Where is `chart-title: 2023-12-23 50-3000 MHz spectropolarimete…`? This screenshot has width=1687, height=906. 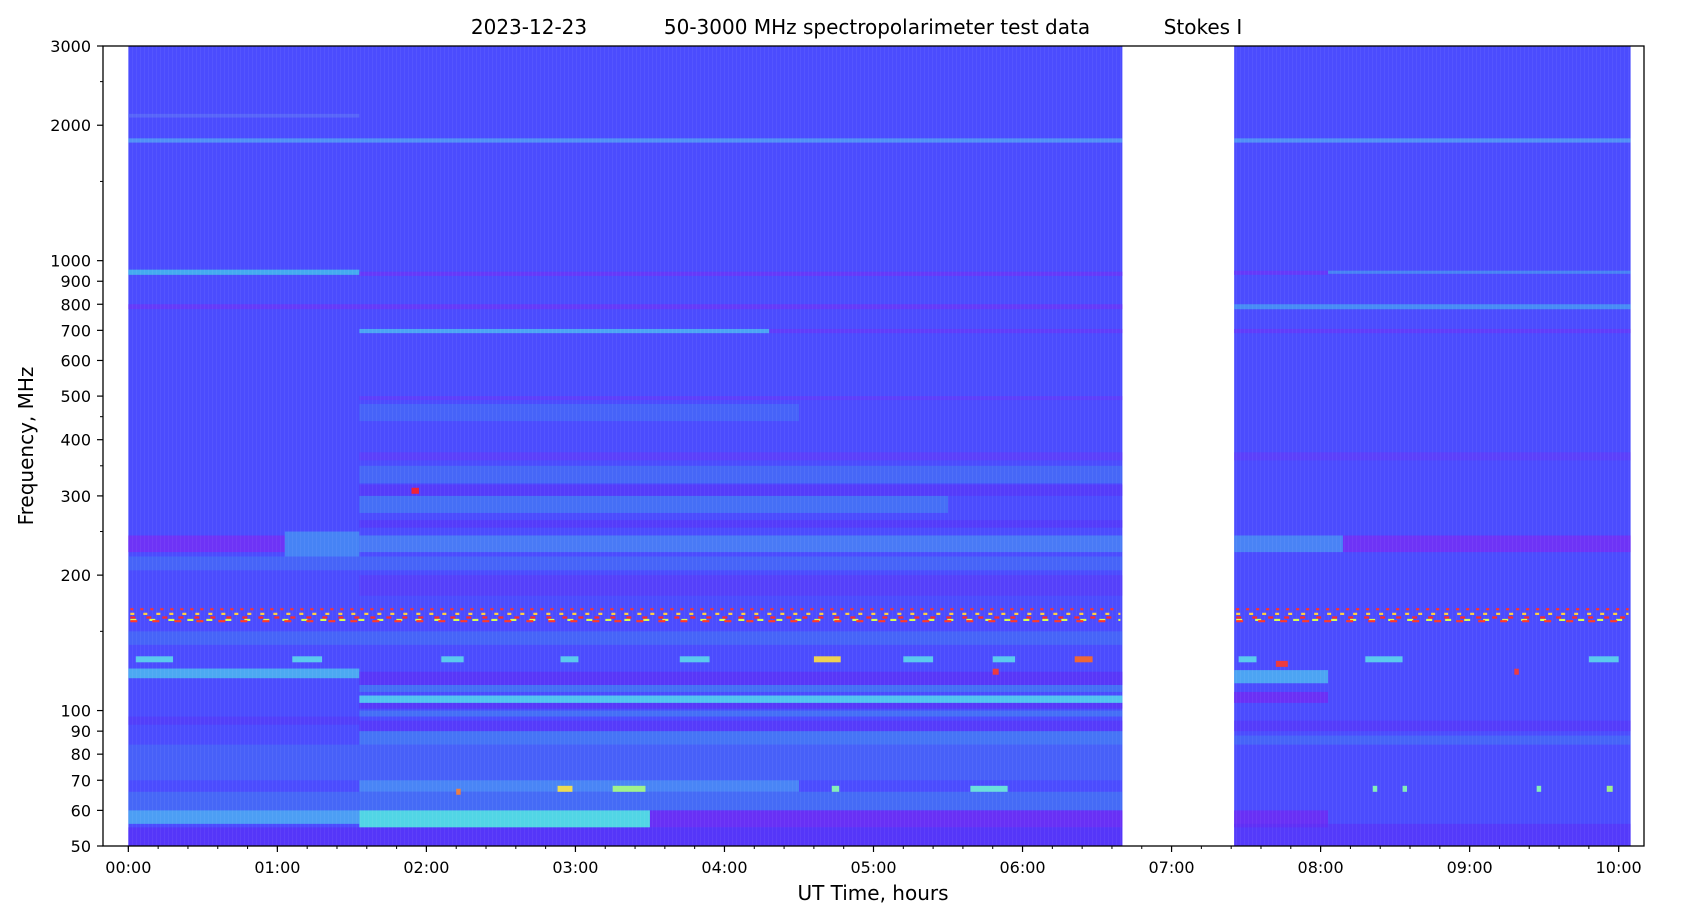
chart-title: 2023-12-23 50-3000 MHz spectropolarimete… is located at coordinates (856, 27).